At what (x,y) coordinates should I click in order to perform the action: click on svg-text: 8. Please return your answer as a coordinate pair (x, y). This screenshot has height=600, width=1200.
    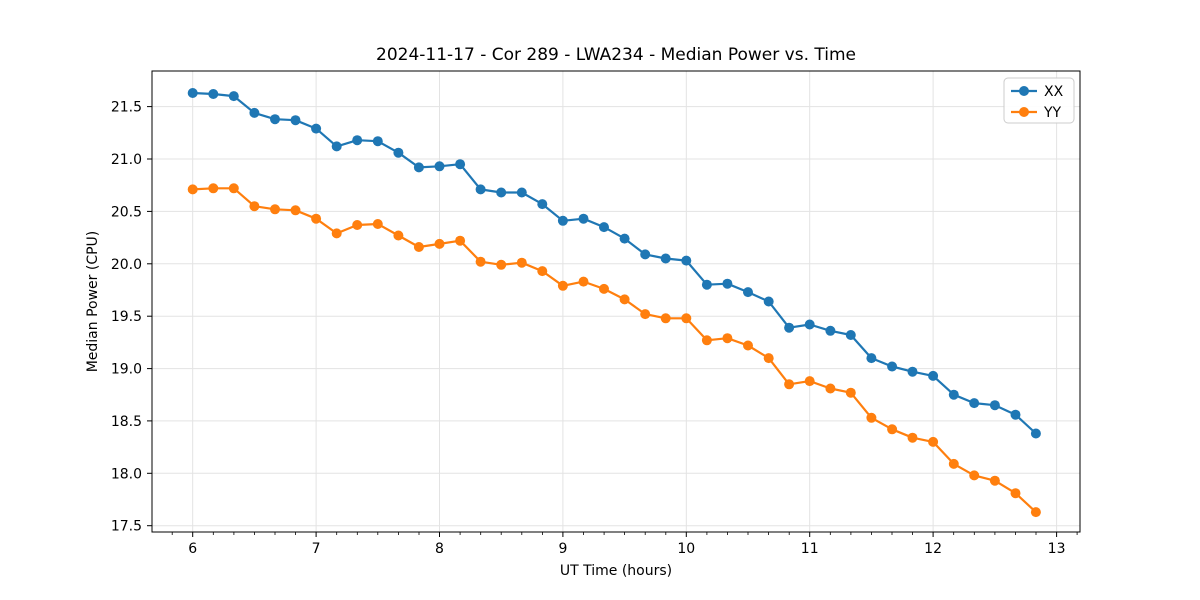
    Looking at the image, I should click on (439, 549).